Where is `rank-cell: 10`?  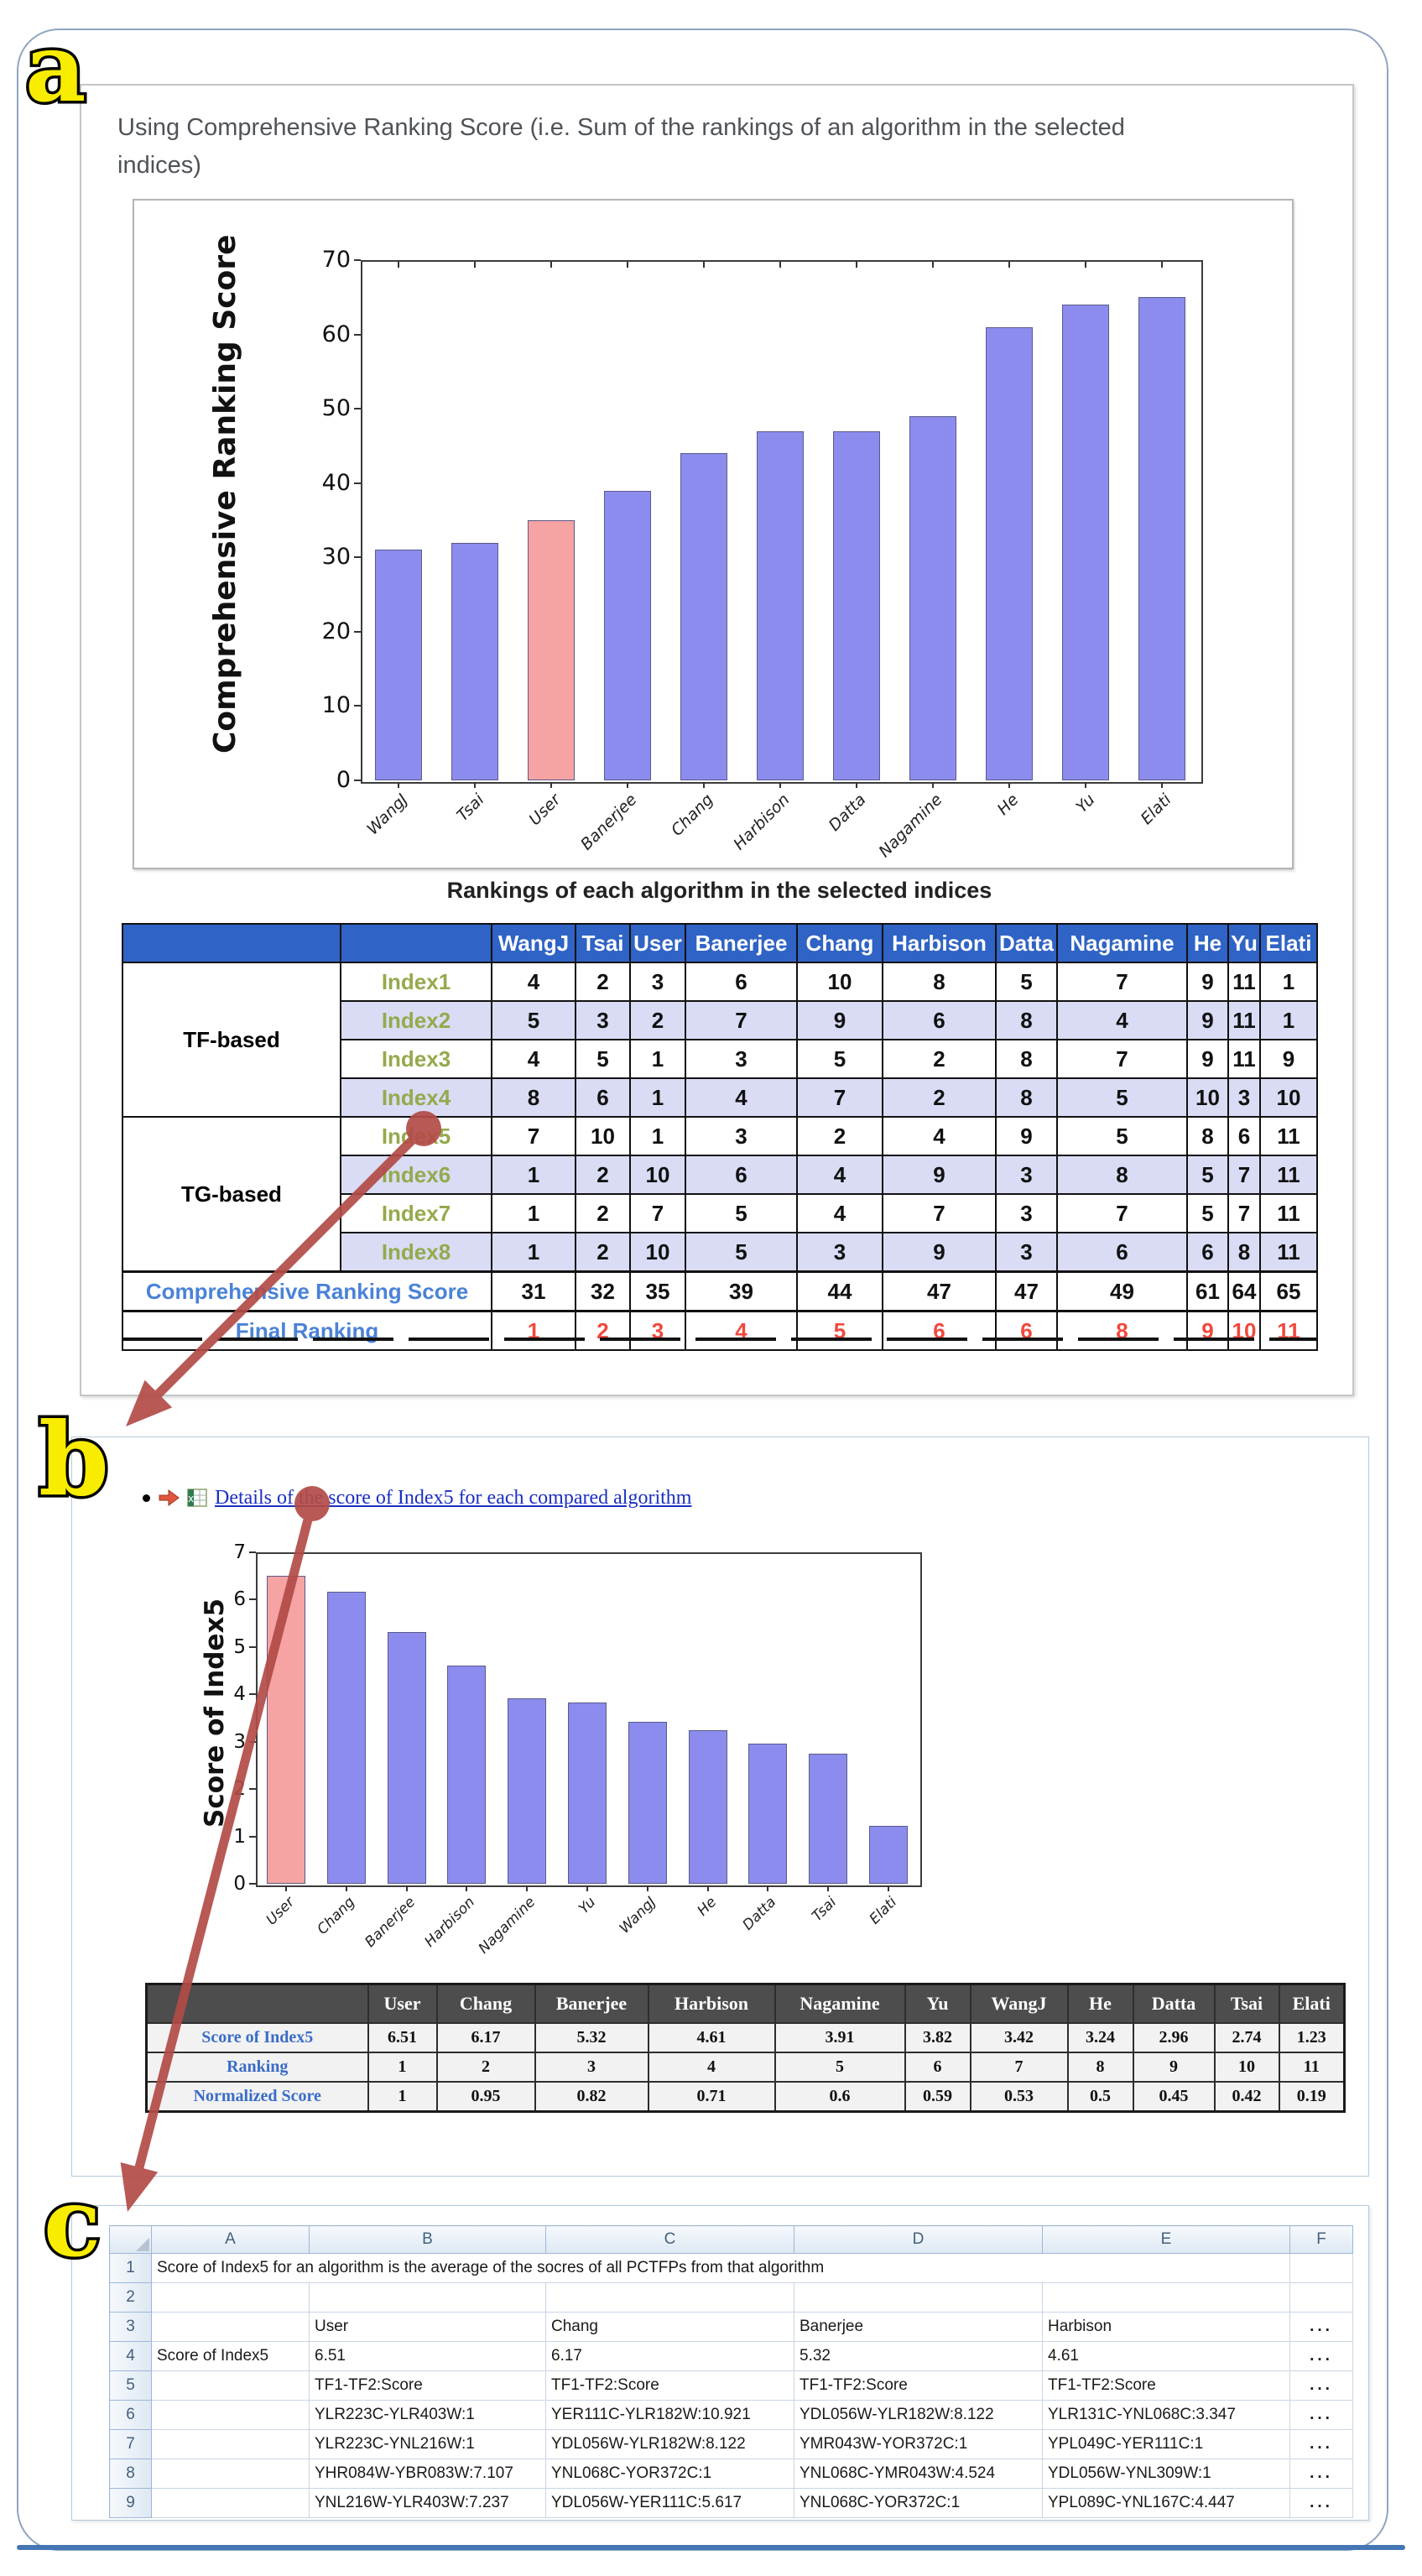
rank-cell: 10 is located at coordinates (657, 1175).